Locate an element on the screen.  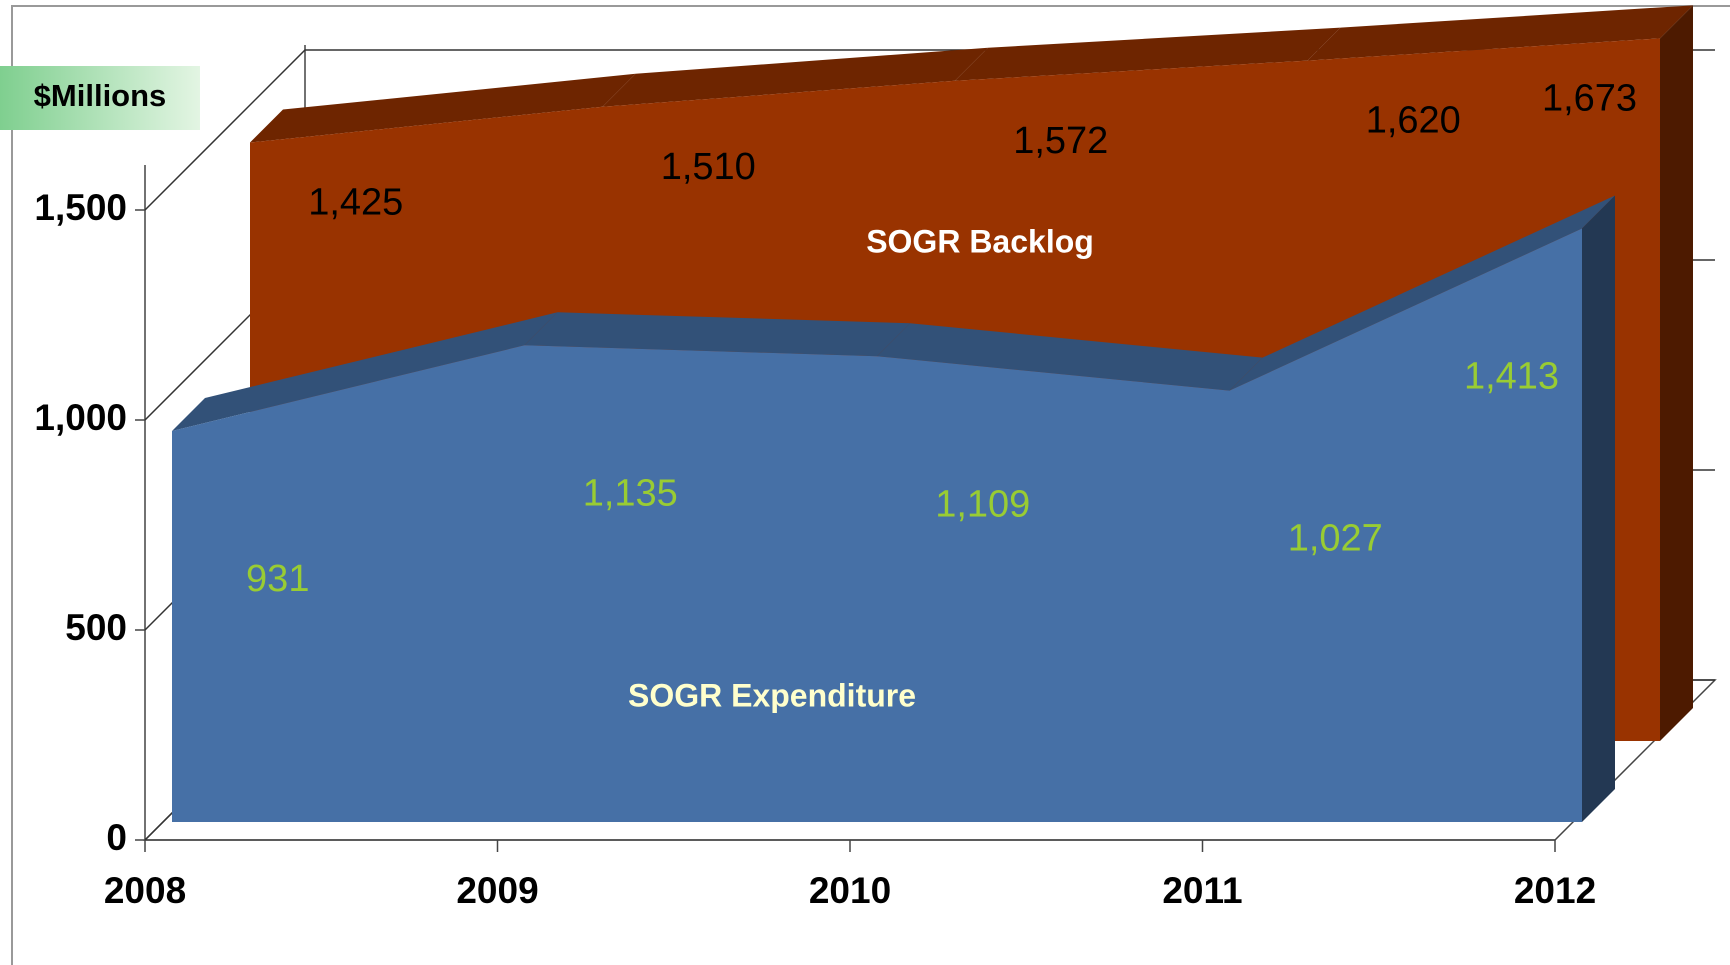
value-label: 1,620 is located at coordinates (1413, 121).